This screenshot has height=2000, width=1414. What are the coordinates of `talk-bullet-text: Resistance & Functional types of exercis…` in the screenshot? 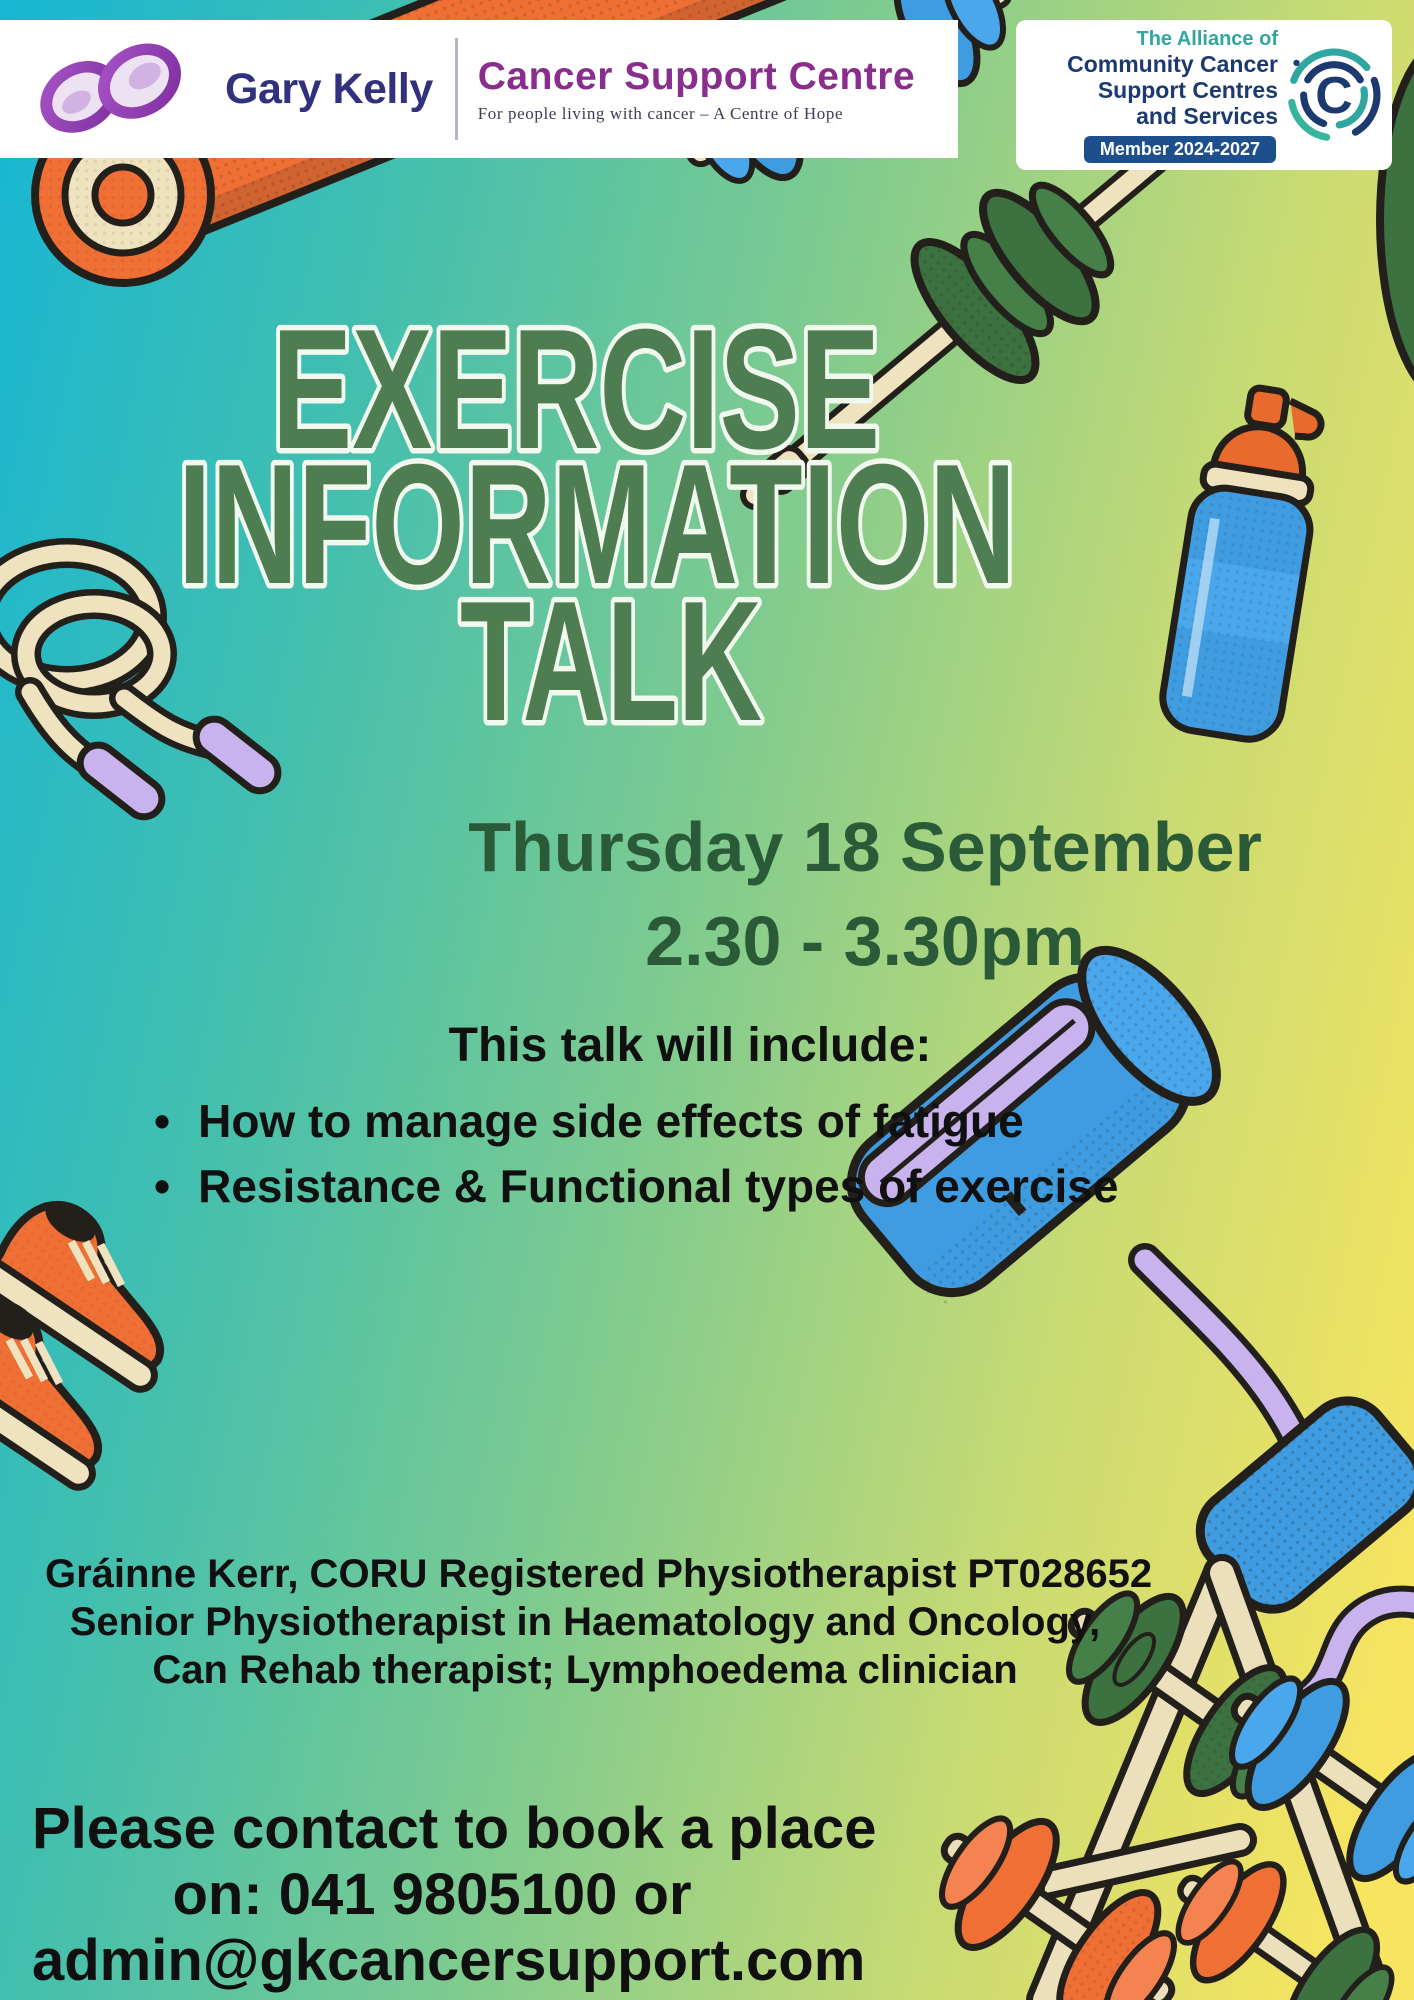 It's located at (658, 1186).